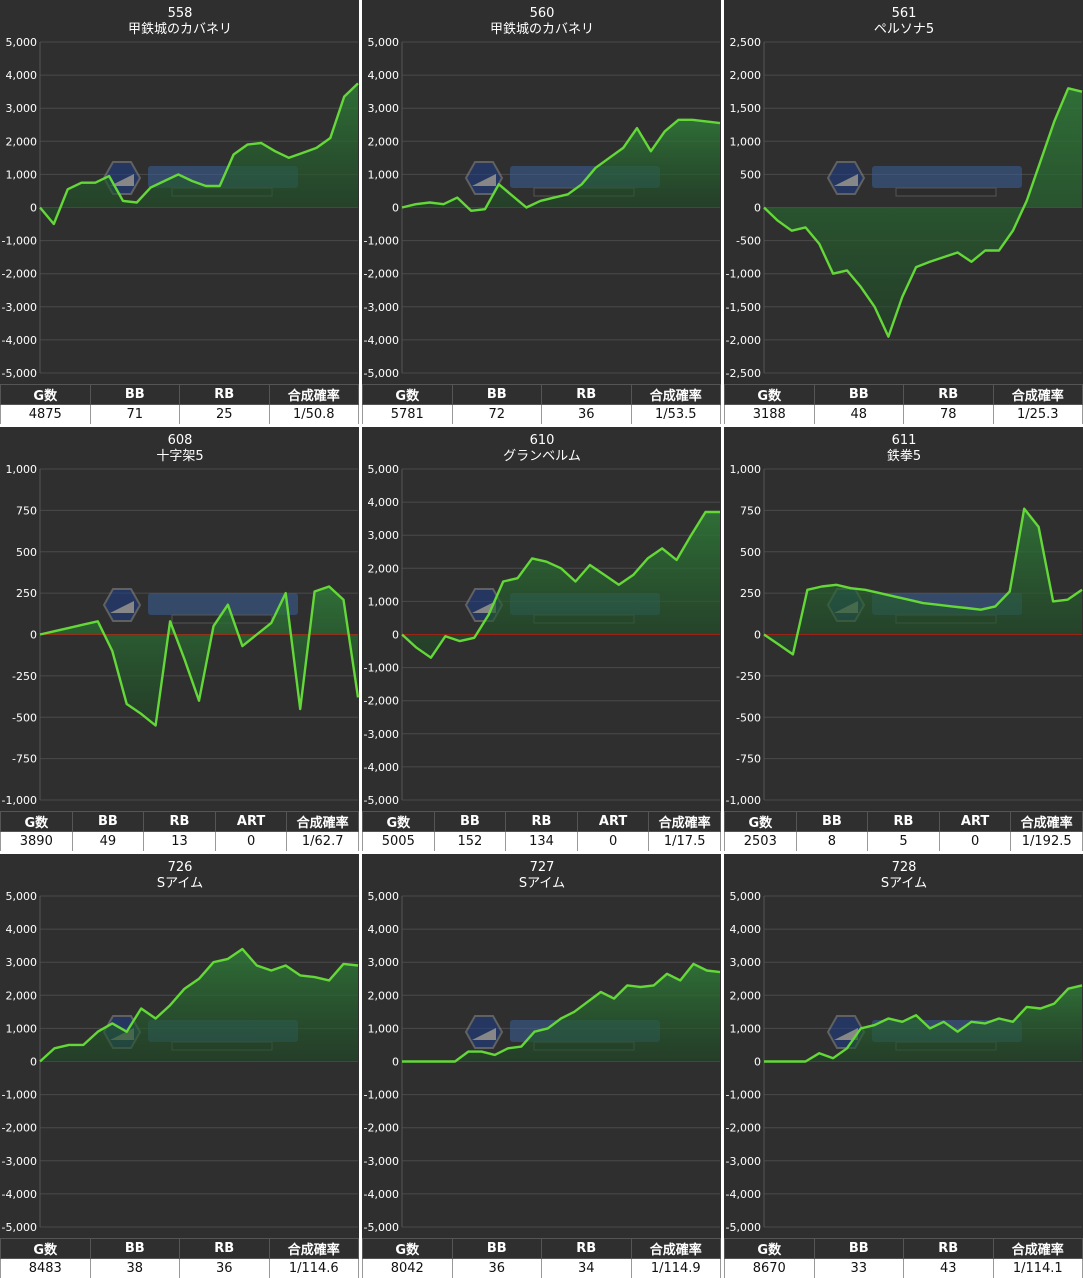 The height and width of the screenshot is (1278, 1083). I want to click on stats-value: 1/114.1, so click(1037, 1268).